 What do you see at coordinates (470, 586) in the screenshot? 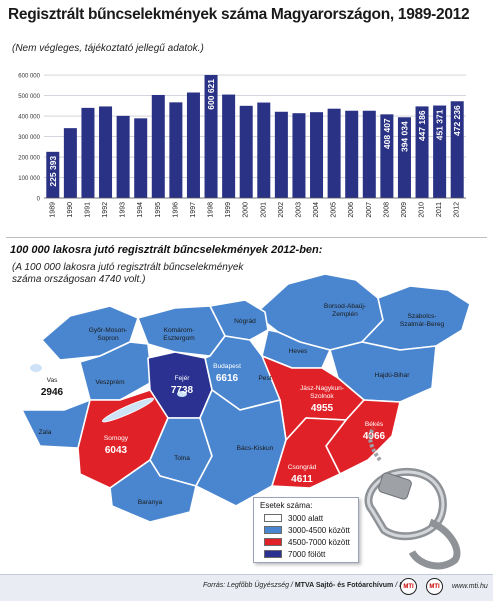
I see `website-credit: www.mti.hu` at bounding box center [470, 586].